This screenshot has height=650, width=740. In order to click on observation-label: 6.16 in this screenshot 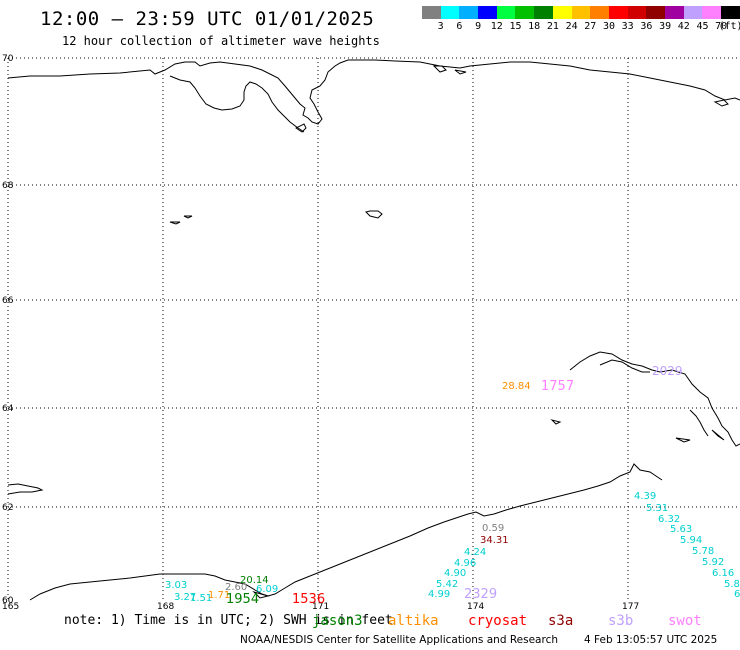, I will do `click(723, 573)`.